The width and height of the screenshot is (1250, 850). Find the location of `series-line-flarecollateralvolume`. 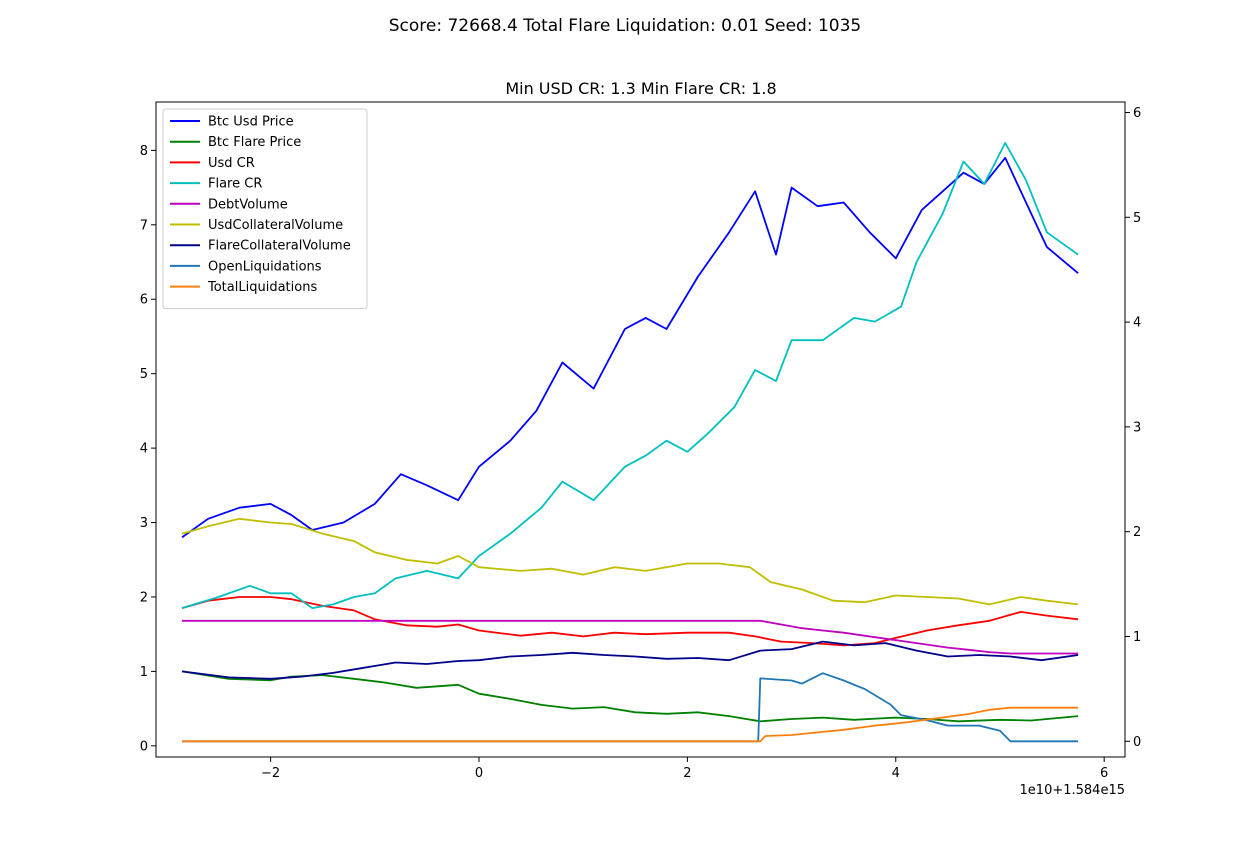

series-line-flarecollateralvolume is located at coordinates (630, 660).